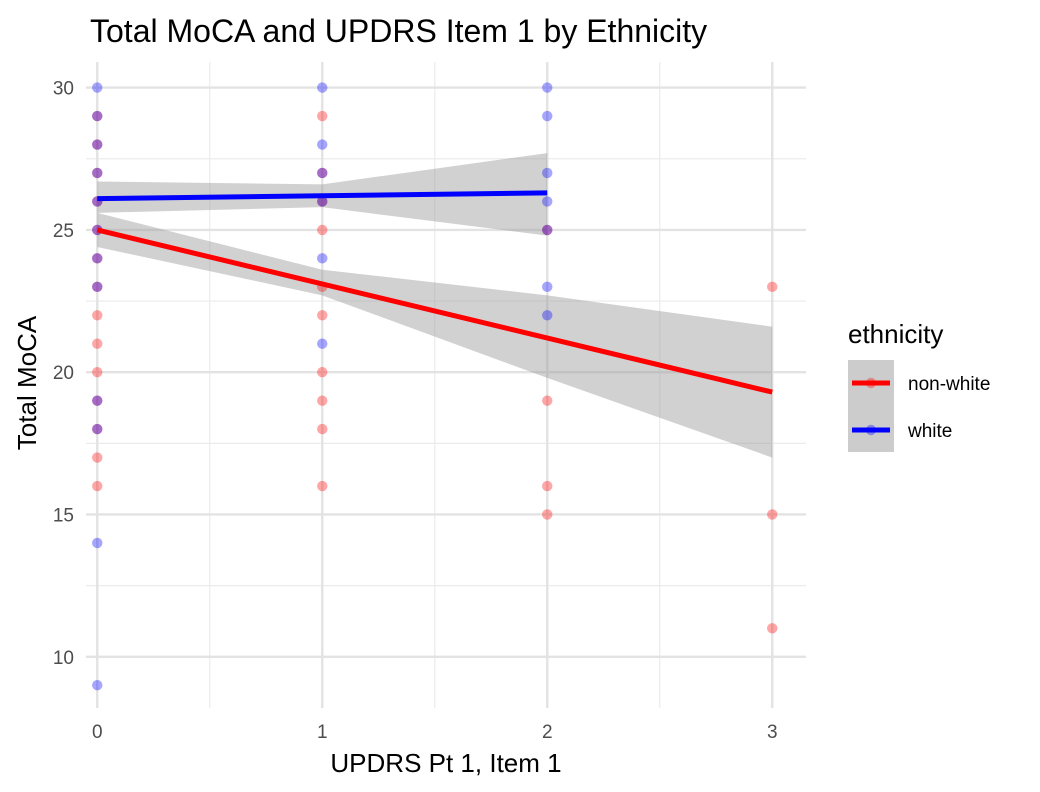 The width and height of the screenshot is (1040, 792). I want to click on y-tick-label: 25, so click(63, 231).